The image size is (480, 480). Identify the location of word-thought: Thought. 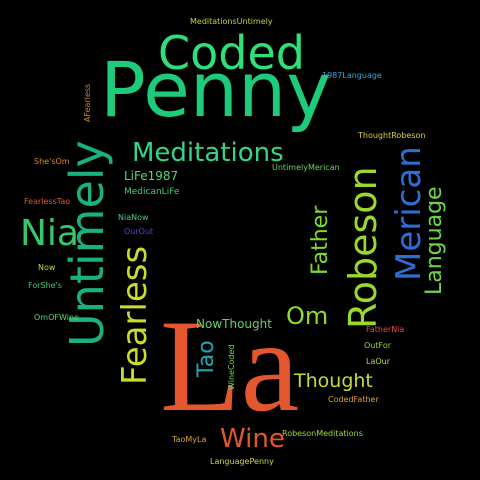
(333, 381).